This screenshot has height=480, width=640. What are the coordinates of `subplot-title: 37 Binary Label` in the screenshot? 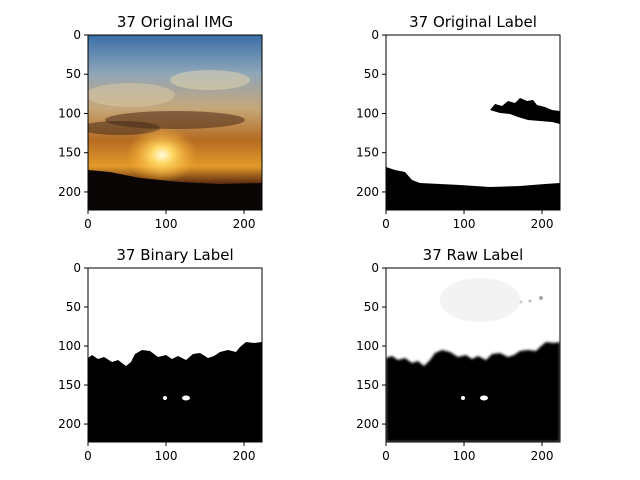 It's located at (174, 255).